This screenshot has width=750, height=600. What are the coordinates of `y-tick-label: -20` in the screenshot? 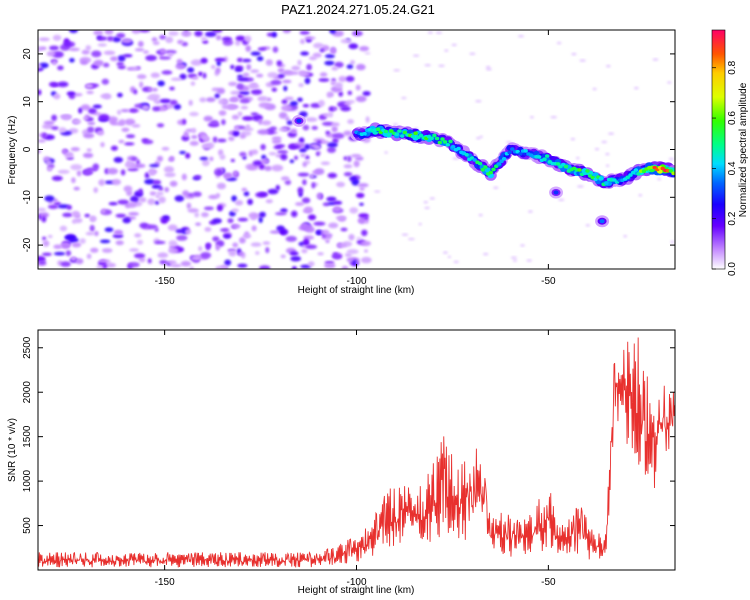 It's located at (27, 244).